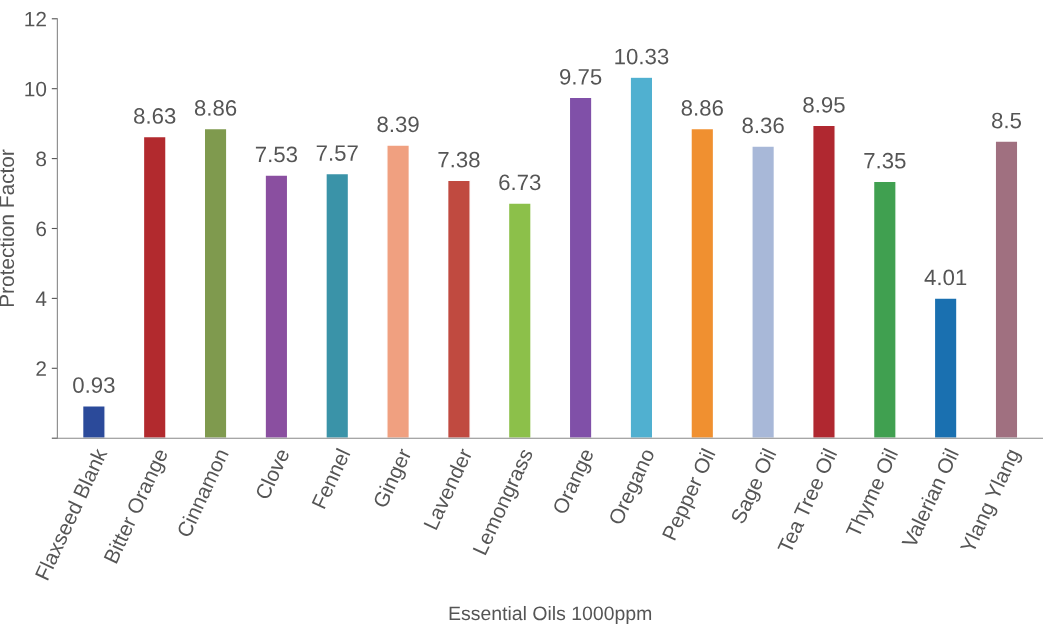 This screenshot has width=1043, height=626. What do you see at coordinates (36, 89) in the screenshot?
I see `y-tick-label: 10` at bounding box center [36, 89].